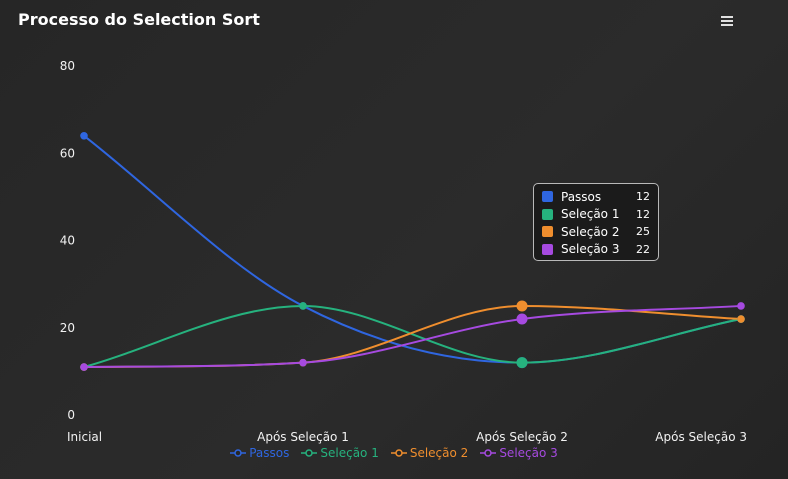  What do you see at coordinates (522, 437) in the screenshot?
I see `x-tick-label: Após Seleção 2` at bounding box center [522, 437].